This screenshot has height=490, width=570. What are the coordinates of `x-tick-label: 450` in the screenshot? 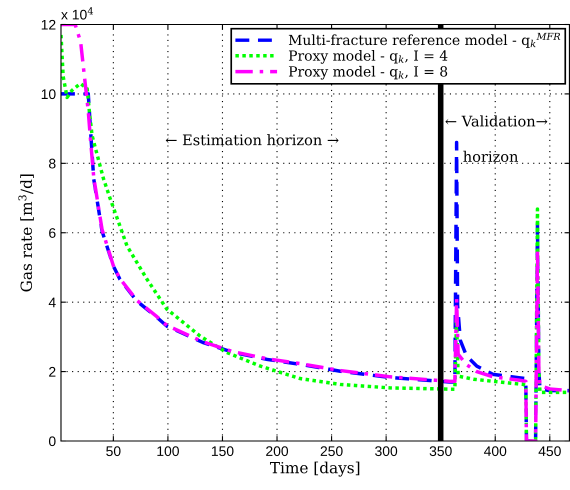 It's located at (549, 451).